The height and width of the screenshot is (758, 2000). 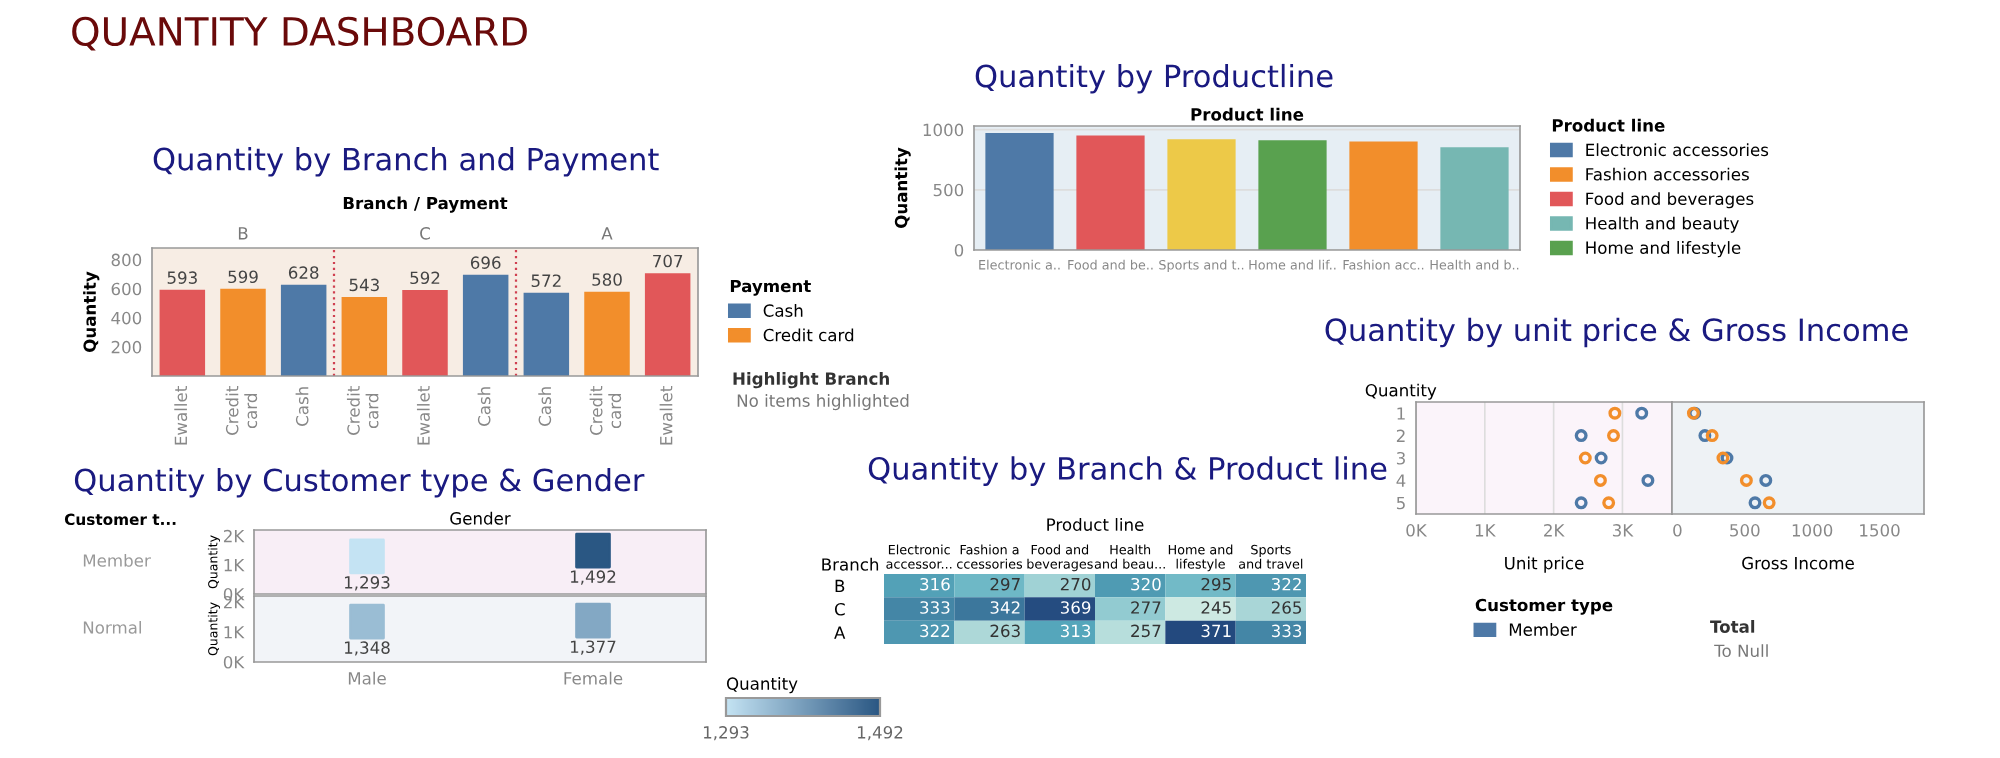 I want to click on y-tick-label: C, so click(x=839, y=609).